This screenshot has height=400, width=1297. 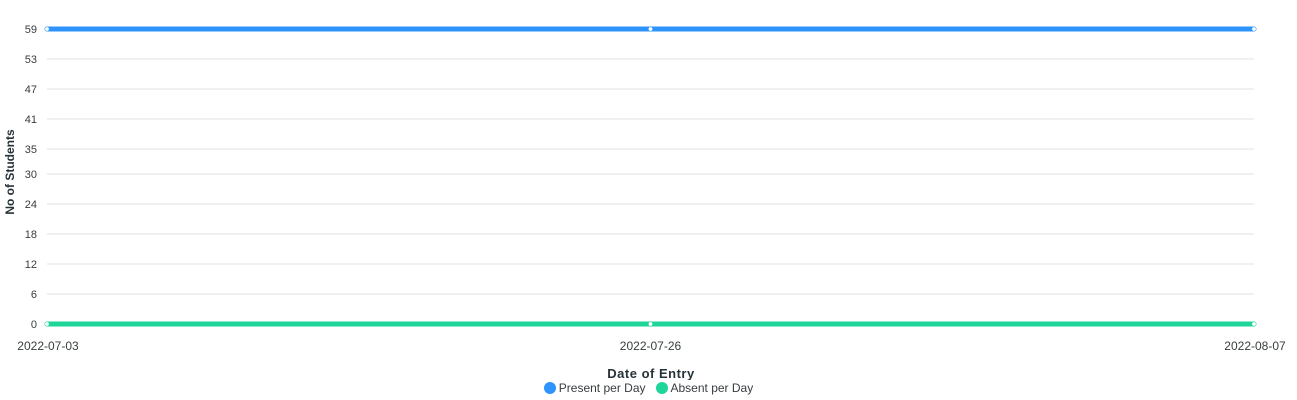 What do you see at coordinates (549, 388) in the screenshot?
I see `legend-marker-present` at bounding box center [549, 388].